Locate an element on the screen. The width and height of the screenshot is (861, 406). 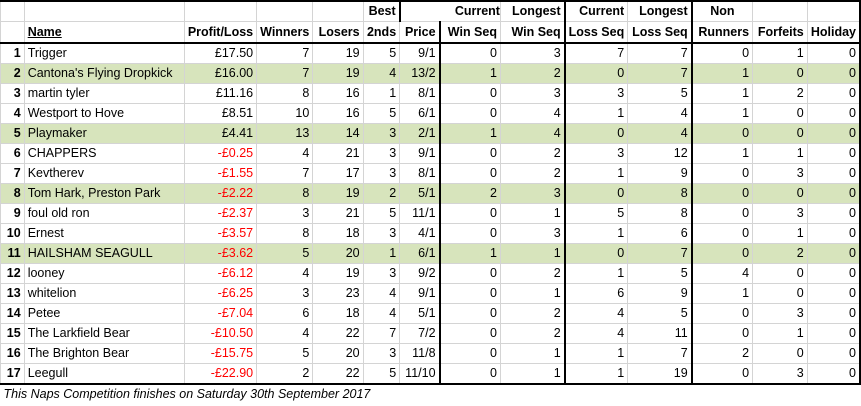
rank-cell: 13 is located at coordinates (12, 293).